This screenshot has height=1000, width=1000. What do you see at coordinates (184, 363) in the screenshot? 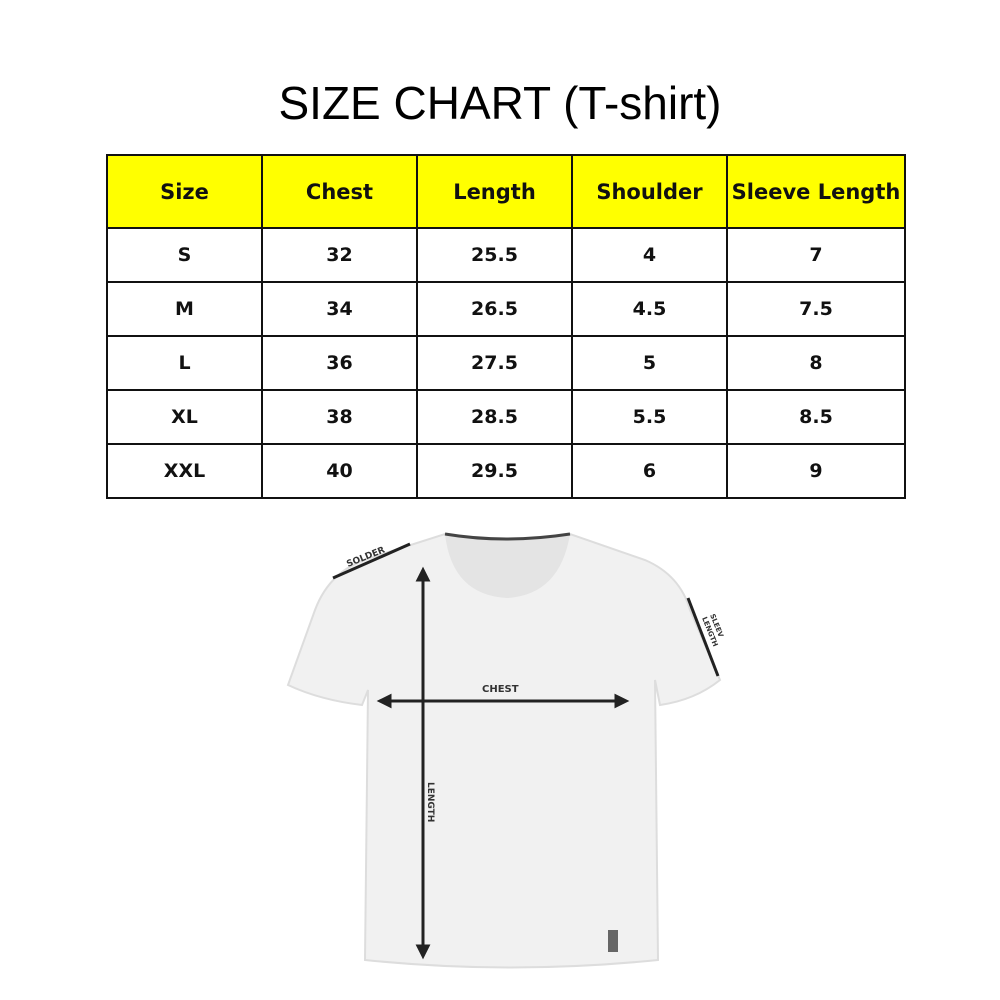
I see `table-cell-size: L` at bounding box center [184, 363].